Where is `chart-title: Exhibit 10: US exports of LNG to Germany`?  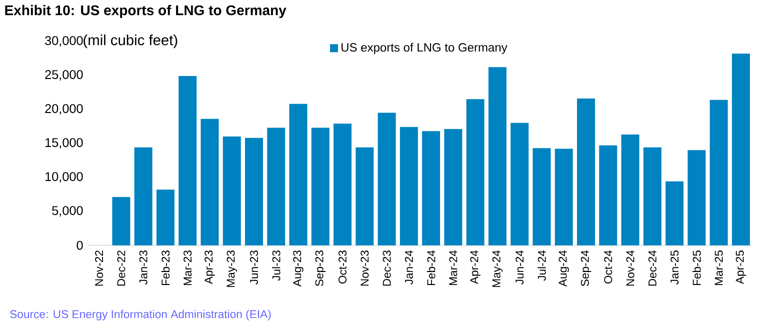 chart-title: Exhibit 10: US exports of LNG to Germany is located at coordinates (145, 11).